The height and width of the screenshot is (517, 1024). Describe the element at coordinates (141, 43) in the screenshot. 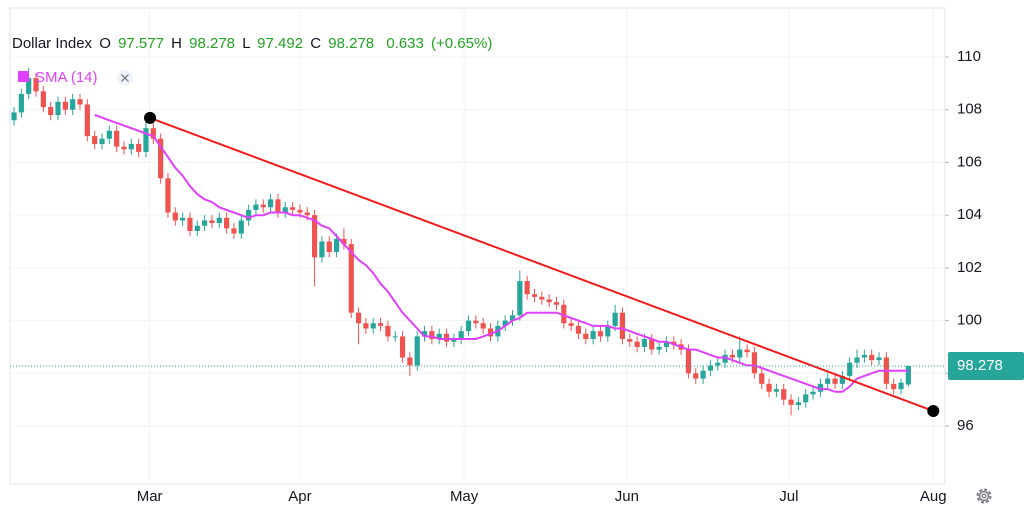

I see `open-value: 97.577` at that location.